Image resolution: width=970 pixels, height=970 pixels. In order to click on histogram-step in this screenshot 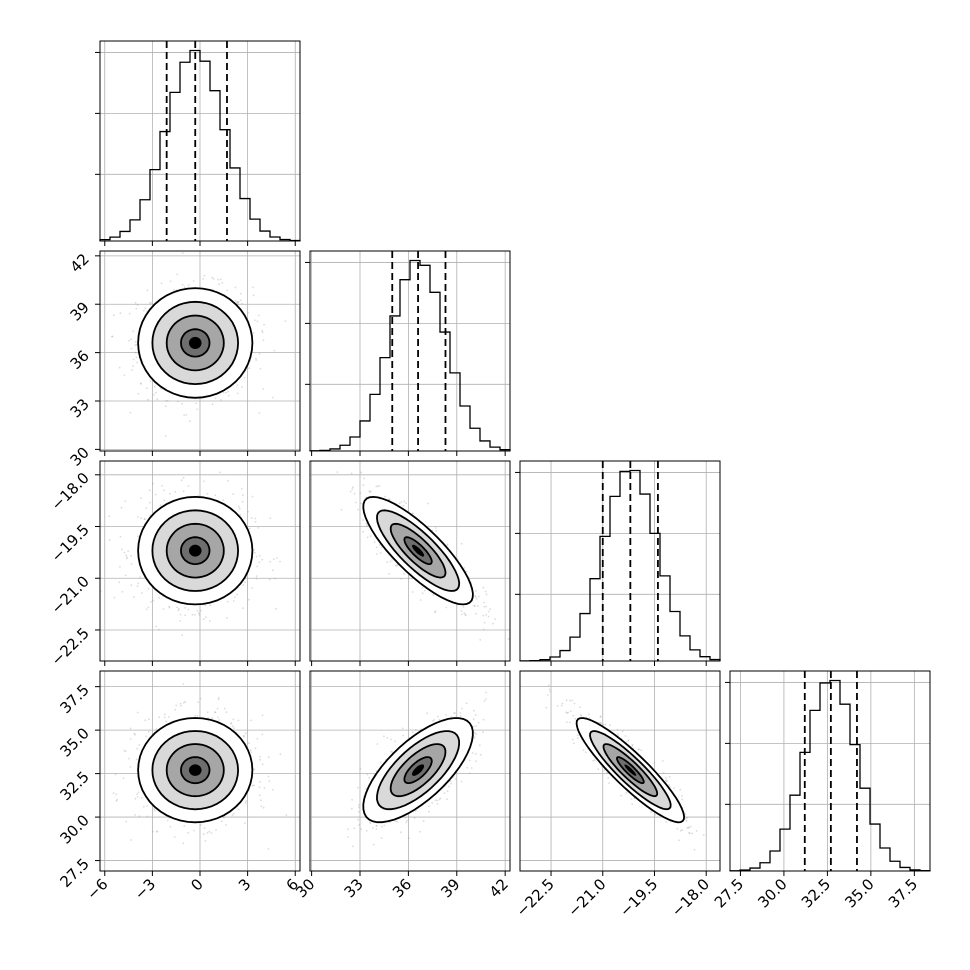, I will do `click(620, 565)`.